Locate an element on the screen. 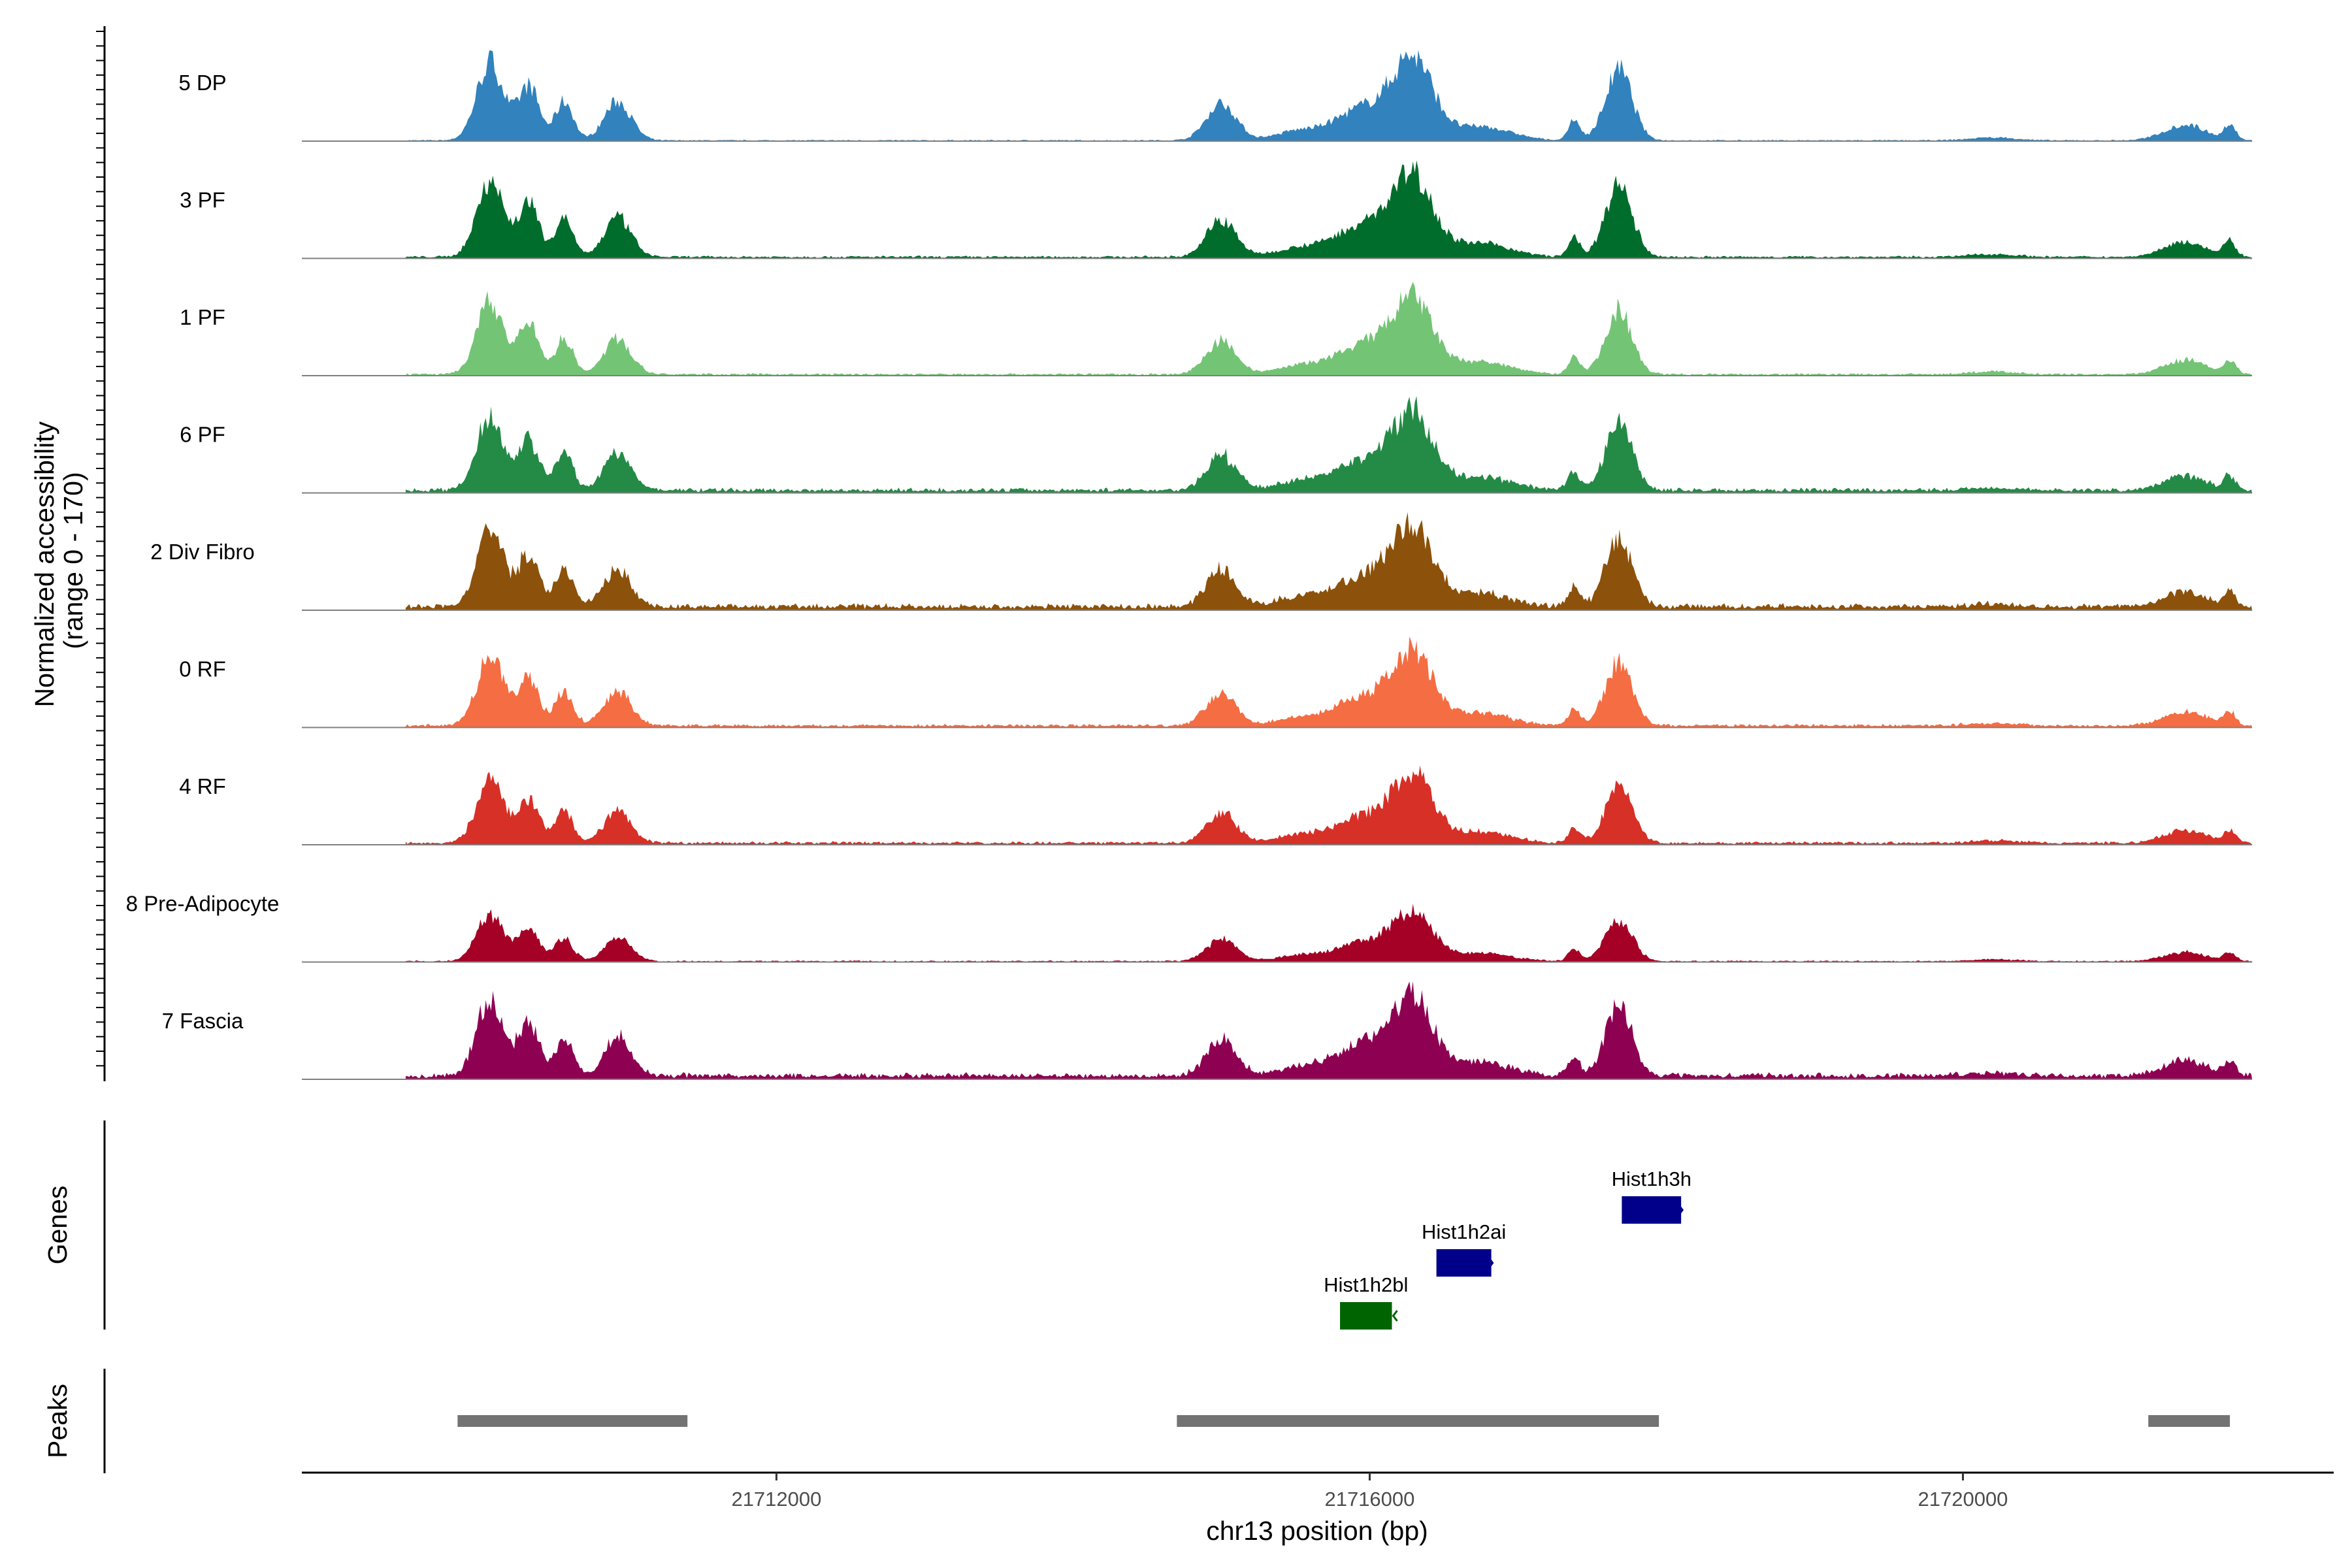  track-4-rf: 4 RF is located at coordinates (1216, 805).